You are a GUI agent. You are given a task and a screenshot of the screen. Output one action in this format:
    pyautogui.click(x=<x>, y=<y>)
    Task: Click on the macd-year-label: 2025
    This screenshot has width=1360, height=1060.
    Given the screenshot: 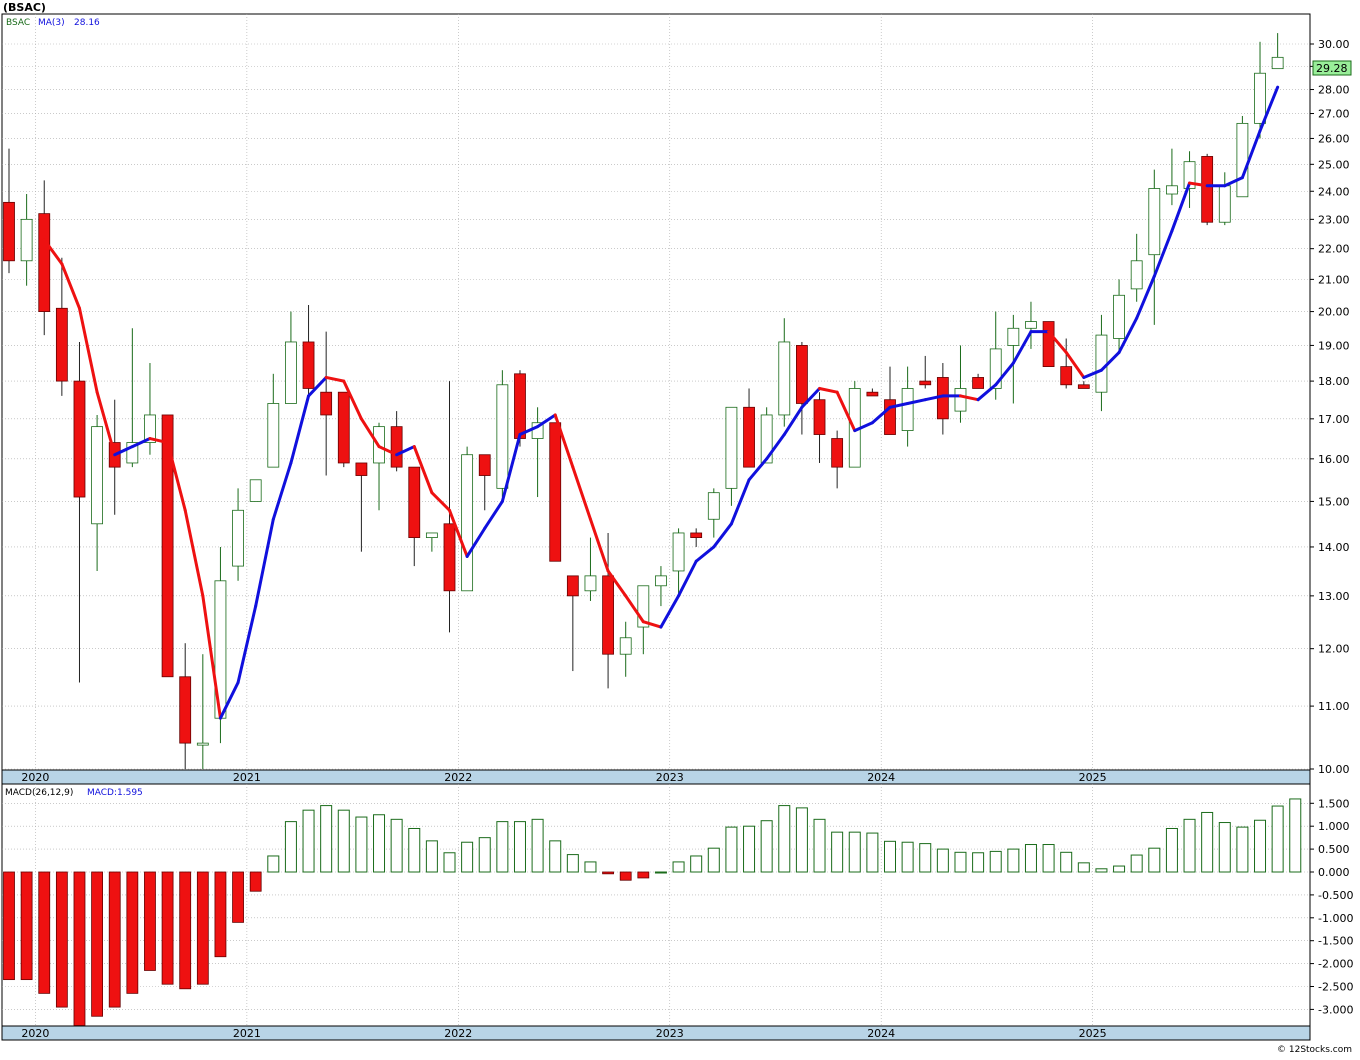 What is the action you would take?
    pyautogui.click(x=1093, y=1033)
    